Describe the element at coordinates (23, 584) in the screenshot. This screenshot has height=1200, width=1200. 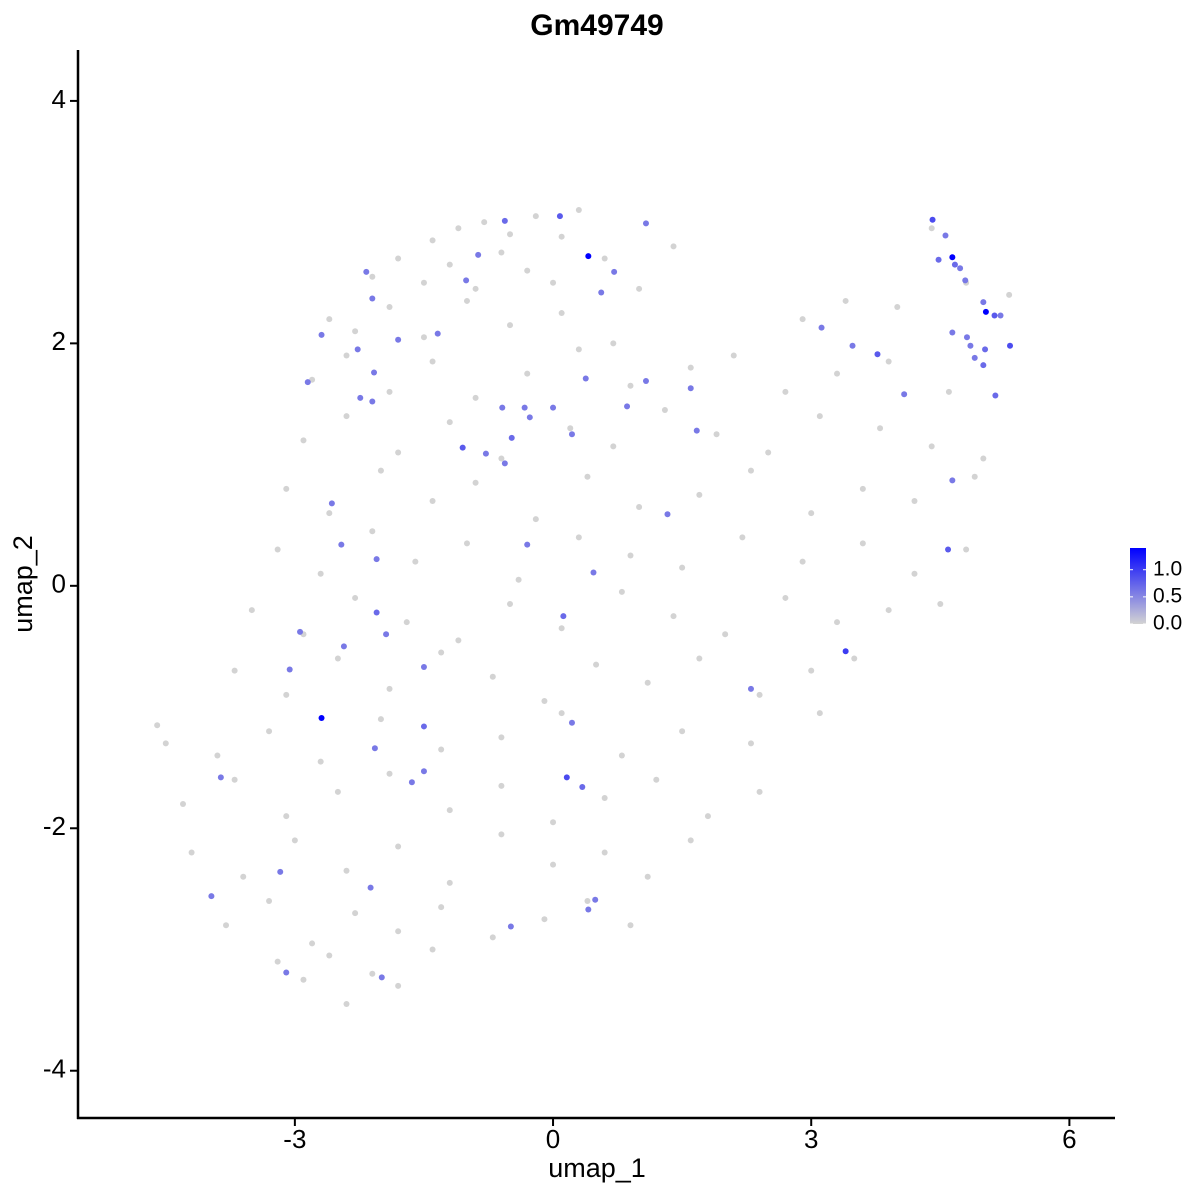
I see `y-axis-label: umap_2` at that location.